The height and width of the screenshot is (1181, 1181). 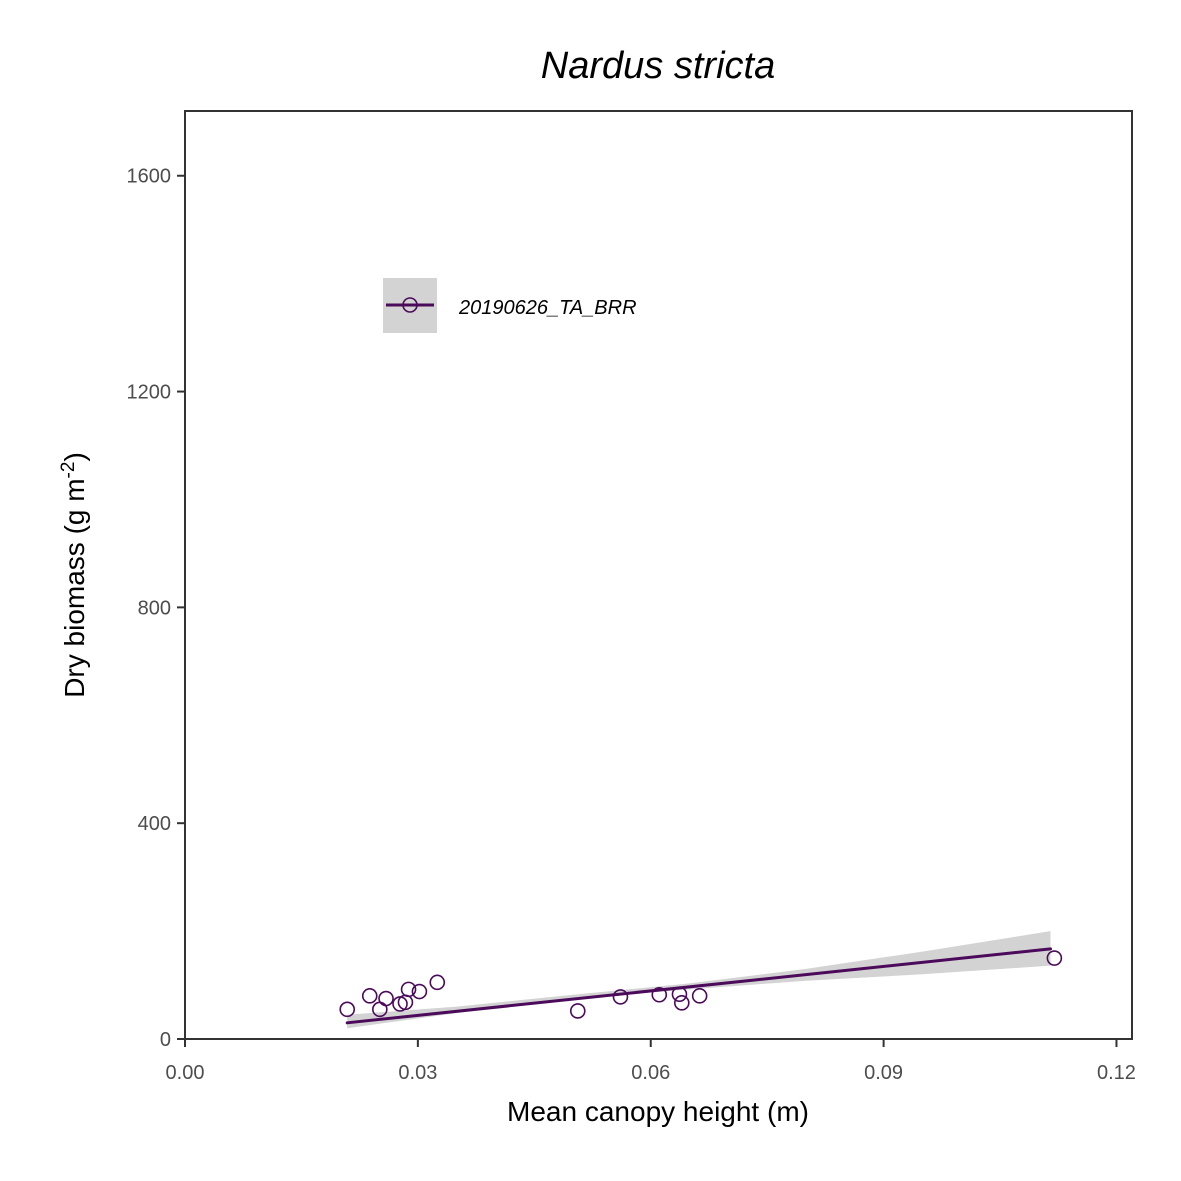 What do you see at coordinates (74, 587) in the screenshot?
I see `y-axis-title-main: Dry biomass (g m` at bounding box center [74, 587].